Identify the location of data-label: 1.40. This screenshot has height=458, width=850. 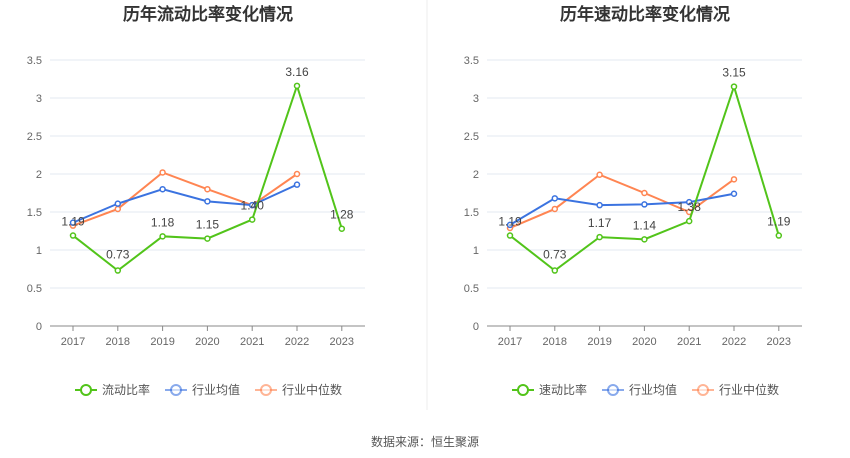
(253, 206).